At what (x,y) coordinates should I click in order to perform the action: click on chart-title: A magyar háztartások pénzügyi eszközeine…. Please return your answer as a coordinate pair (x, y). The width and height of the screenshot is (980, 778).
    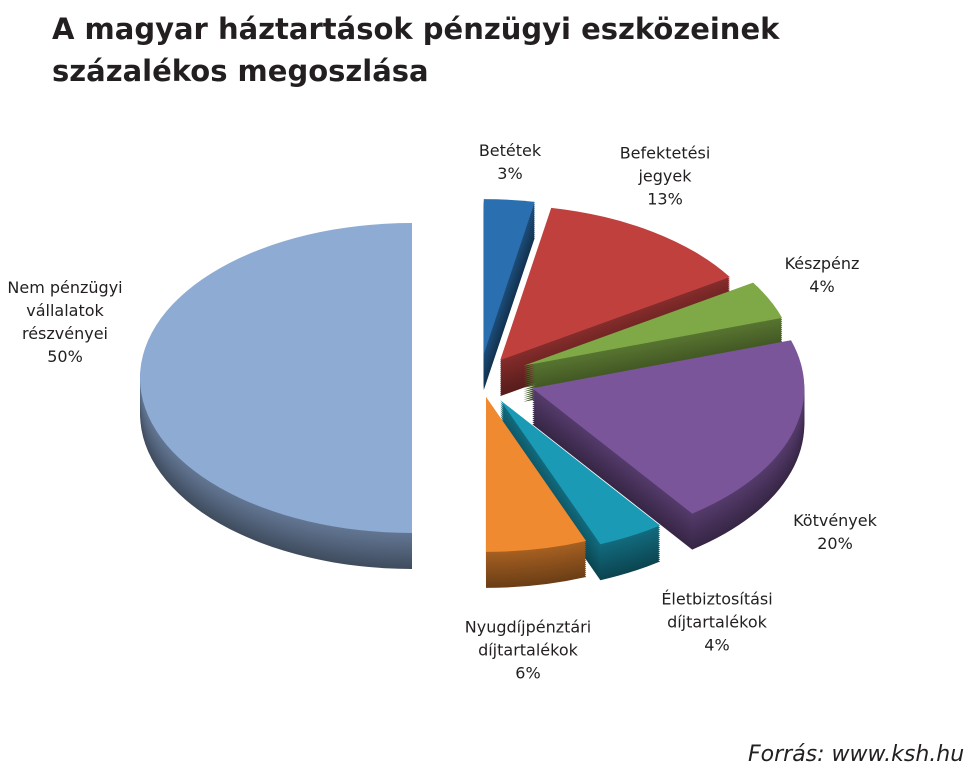
    Looking at the image, I should click on (416, 50).